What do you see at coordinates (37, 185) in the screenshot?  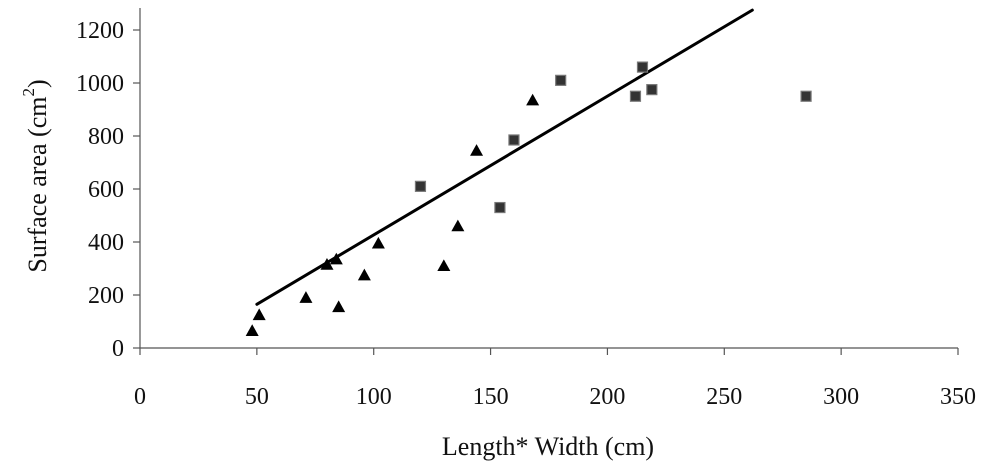 I see `y-axis-title-main: Surface area (cm` at bounding box center [37, 185].